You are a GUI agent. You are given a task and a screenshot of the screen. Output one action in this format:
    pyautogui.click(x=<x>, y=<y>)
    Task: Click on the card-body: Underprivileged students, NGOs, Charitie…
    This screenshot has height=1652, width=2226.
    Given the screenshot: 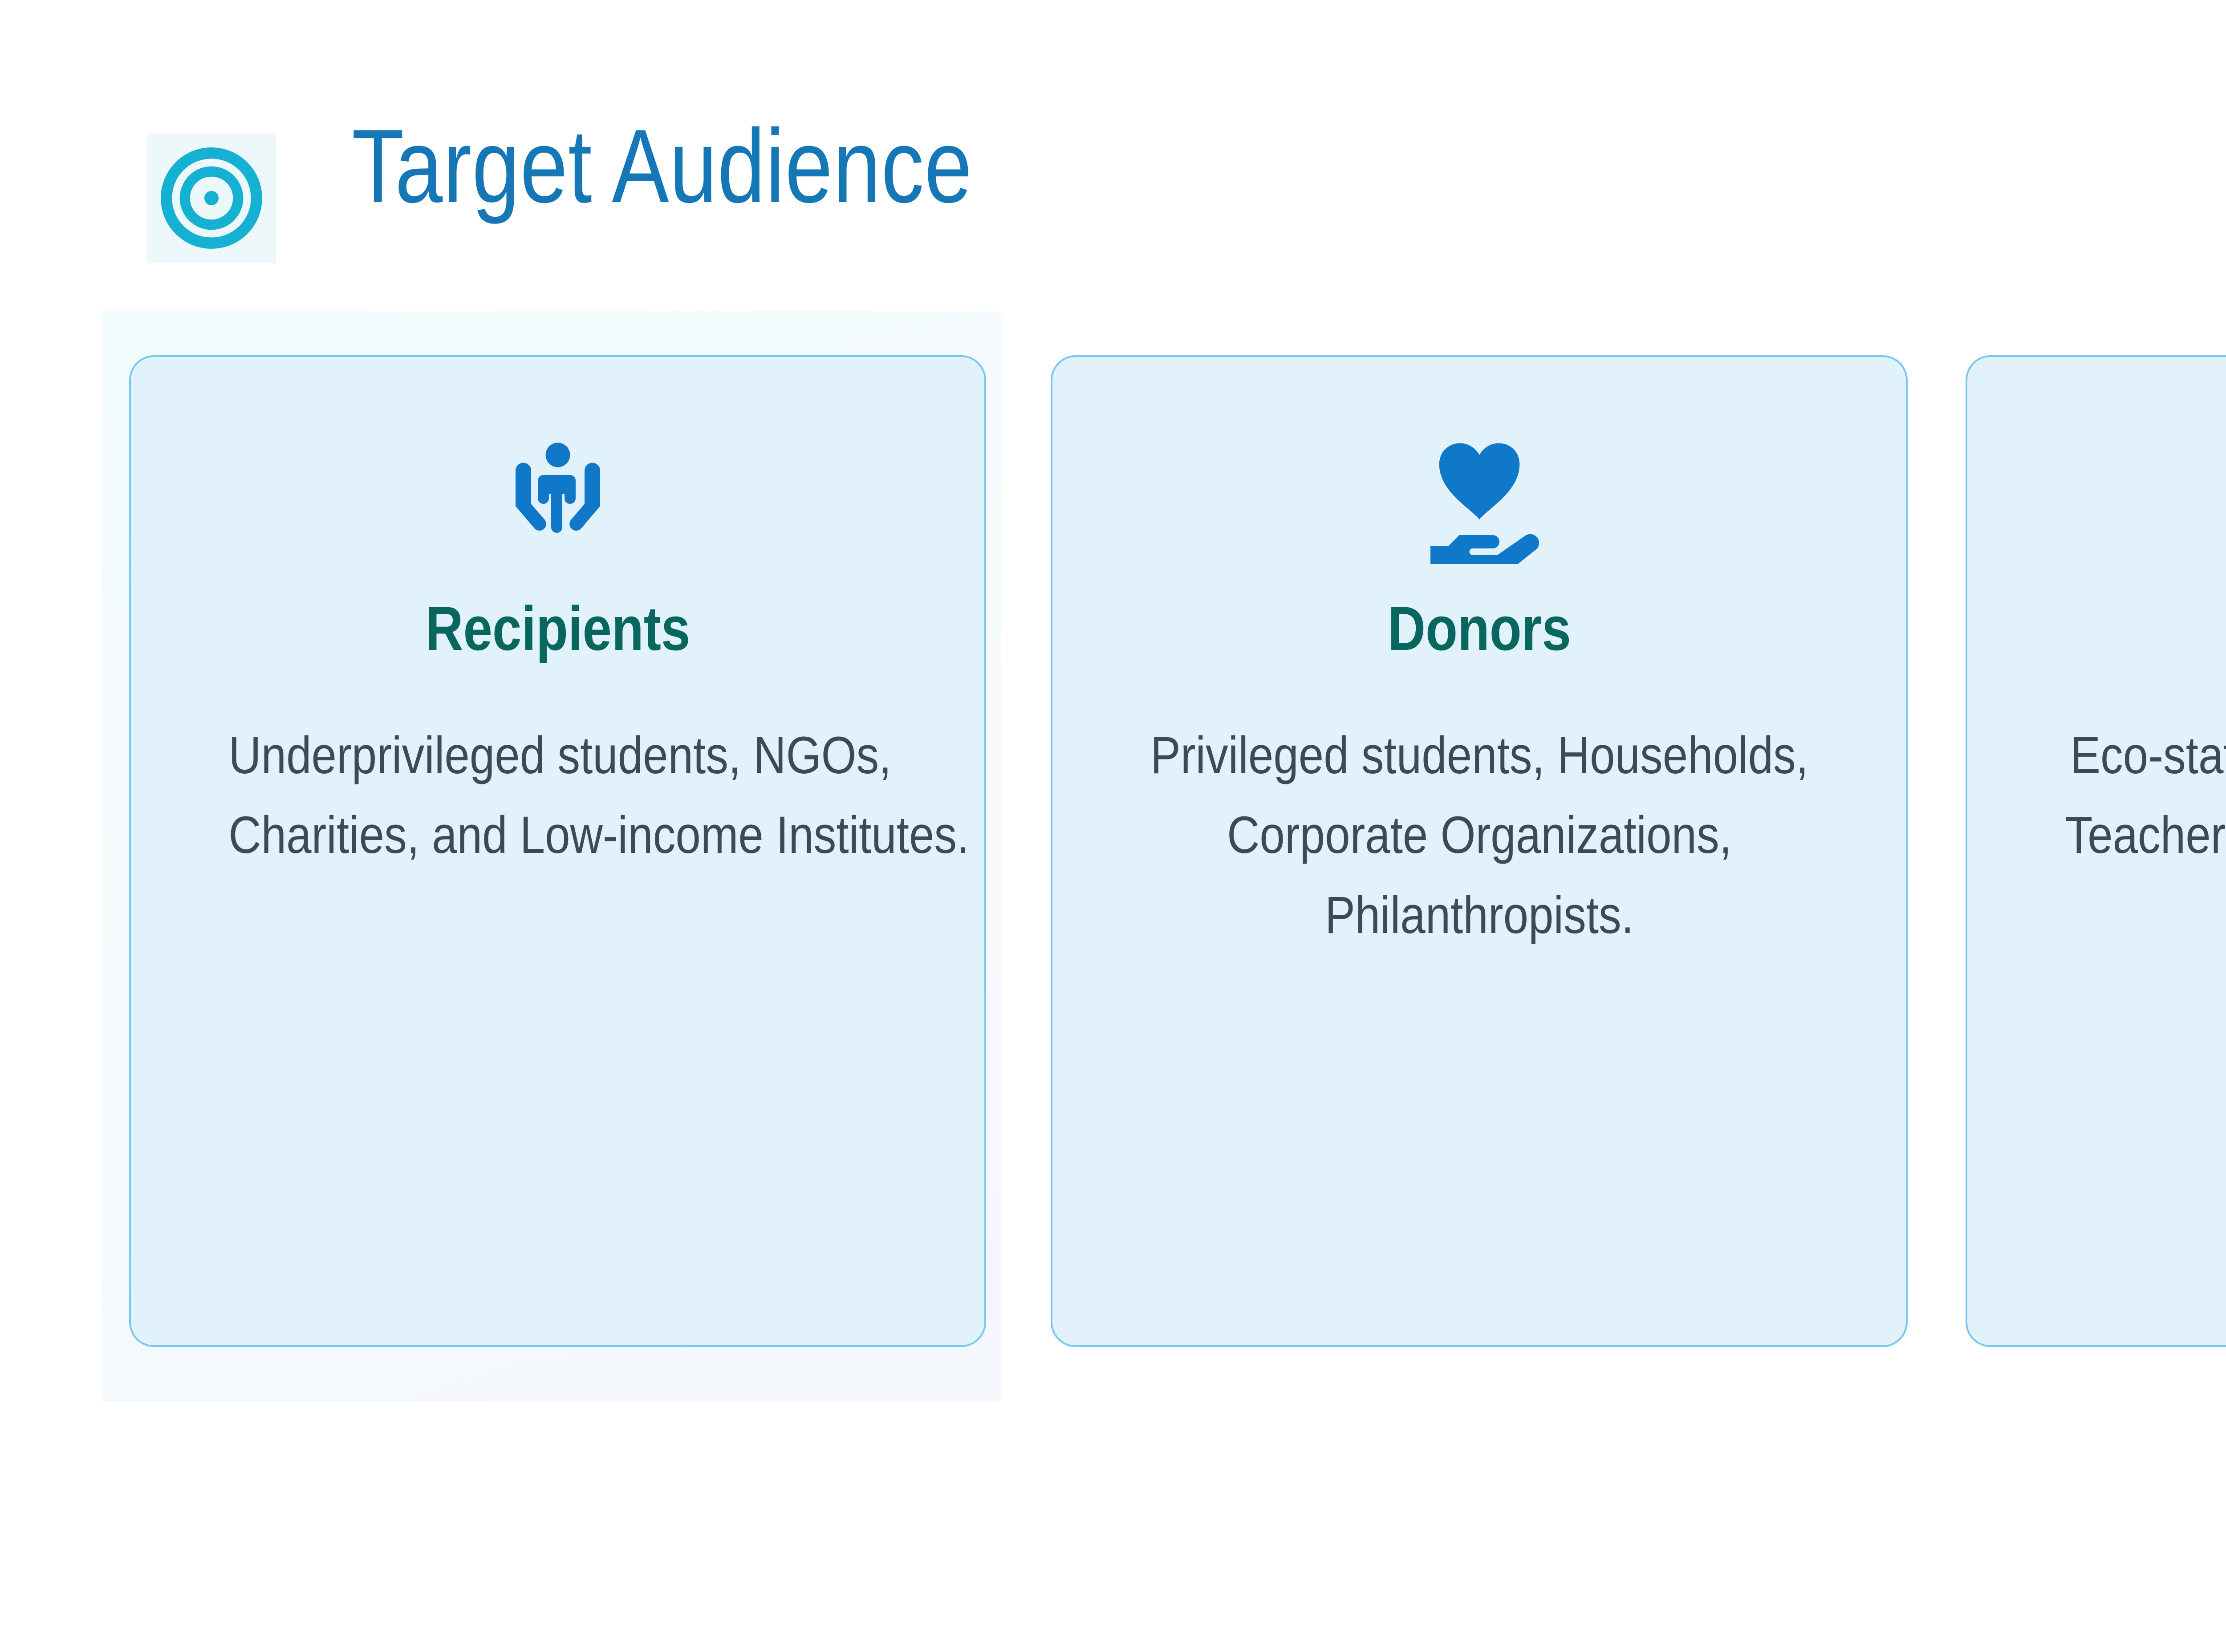 What is the action you would take?
    pyautogui.click(x=572, y=796)
    